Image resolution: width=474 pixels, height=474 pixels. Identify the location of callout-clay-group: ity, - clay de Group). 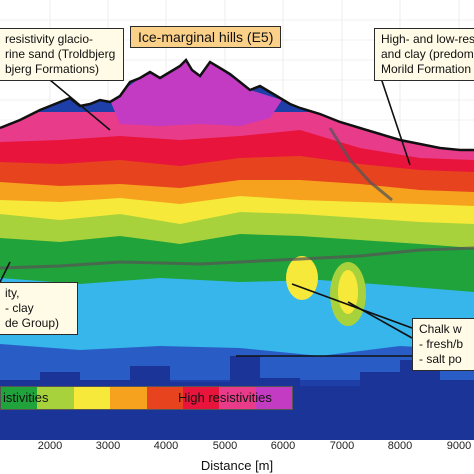
(39, 308).